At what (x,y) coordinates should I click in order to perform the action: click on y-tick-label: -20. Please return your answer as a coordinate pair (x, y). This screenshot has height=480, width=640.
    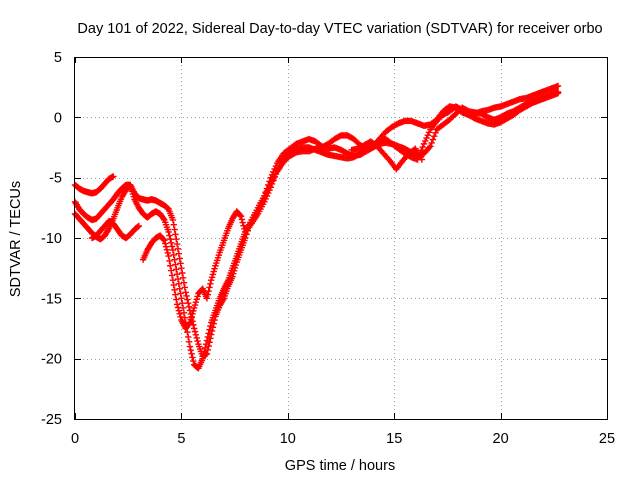
    Looking at the image, I should click on (51, 360).